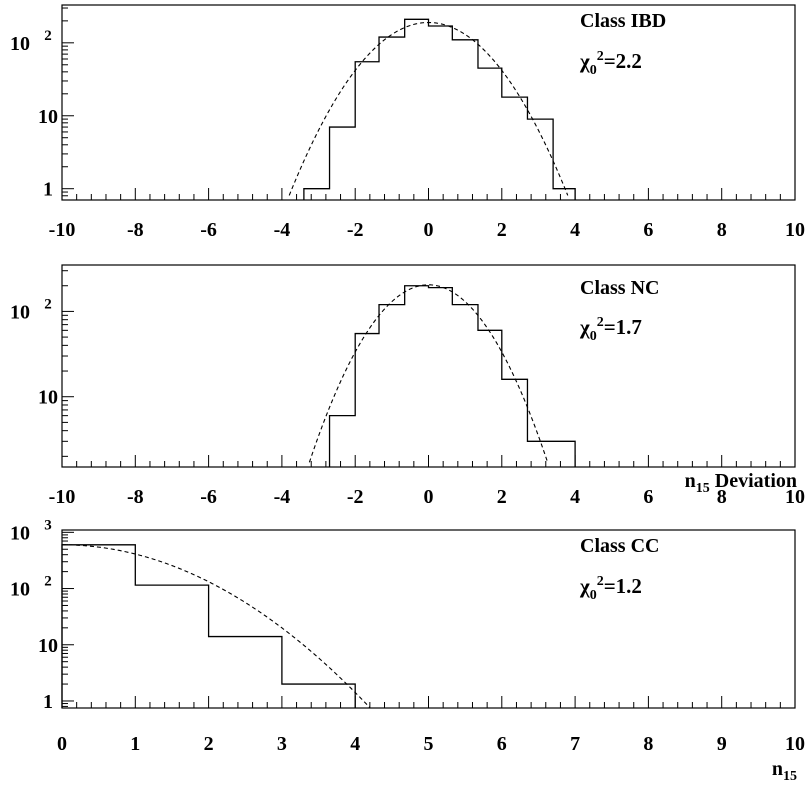  What do you see at coordinates (610, 329) in the screenshot?
I see `chi2-label: χ02=1.7` at bounding box center [610, 329].